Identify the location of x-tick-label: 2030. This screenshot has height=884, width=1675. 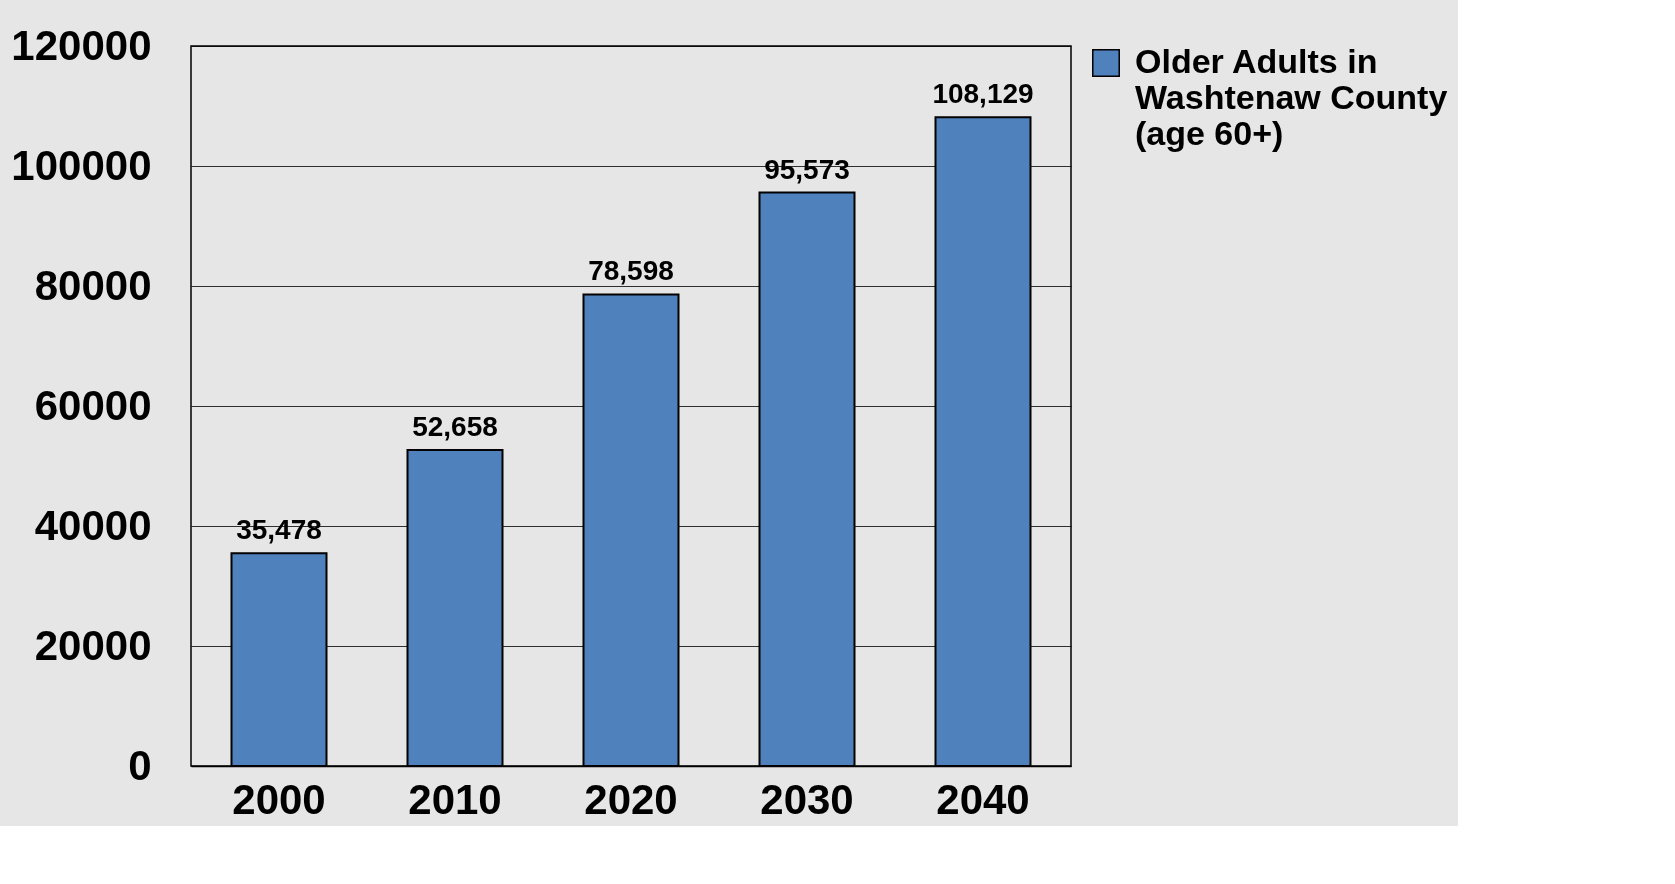
(807, 799).